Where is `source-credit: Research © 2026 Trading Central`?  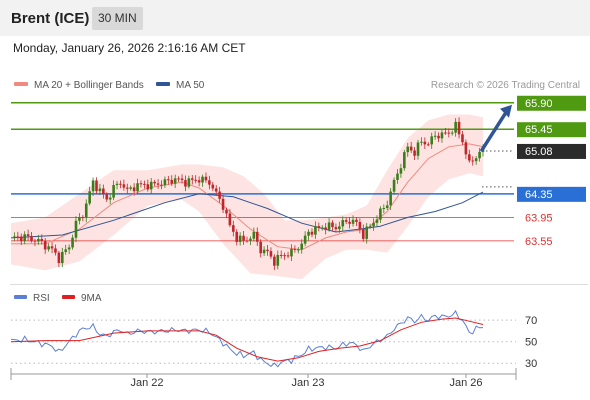 source-credit: Research © 2026 Trading Central is located at coordinates (505, 85).